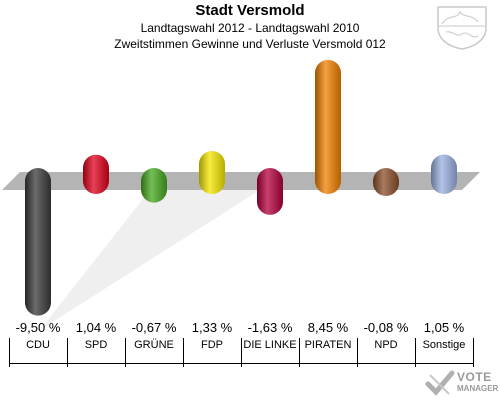 This screenshot has width=500, height=400. I want to click on checkmark-logo-icon, so click(440, 383).